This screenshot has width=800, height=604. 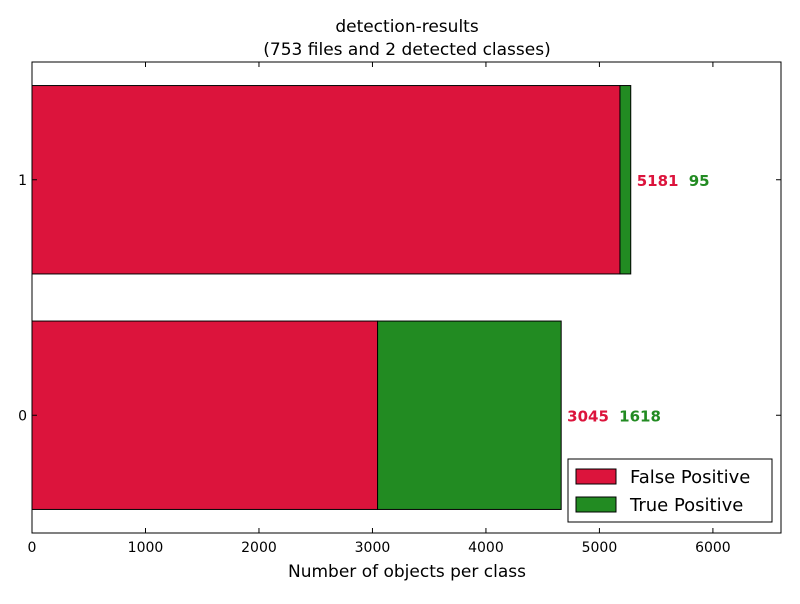 What do you see at coordinates (32, 548) in the screenshot?
I see `x-tick-label-0: 0` at bounding box center [32, 548].